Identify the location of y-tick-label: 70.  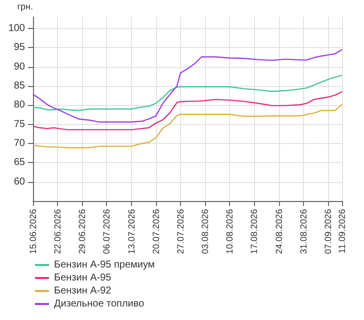
(20, 143).